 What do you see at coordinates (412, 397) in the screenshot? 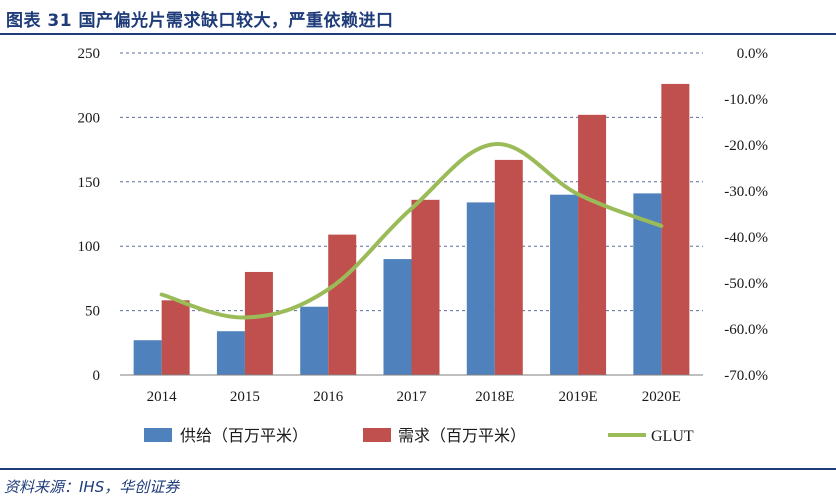
I see `x-tick-label: 2017` at bounding box center [412, 397].